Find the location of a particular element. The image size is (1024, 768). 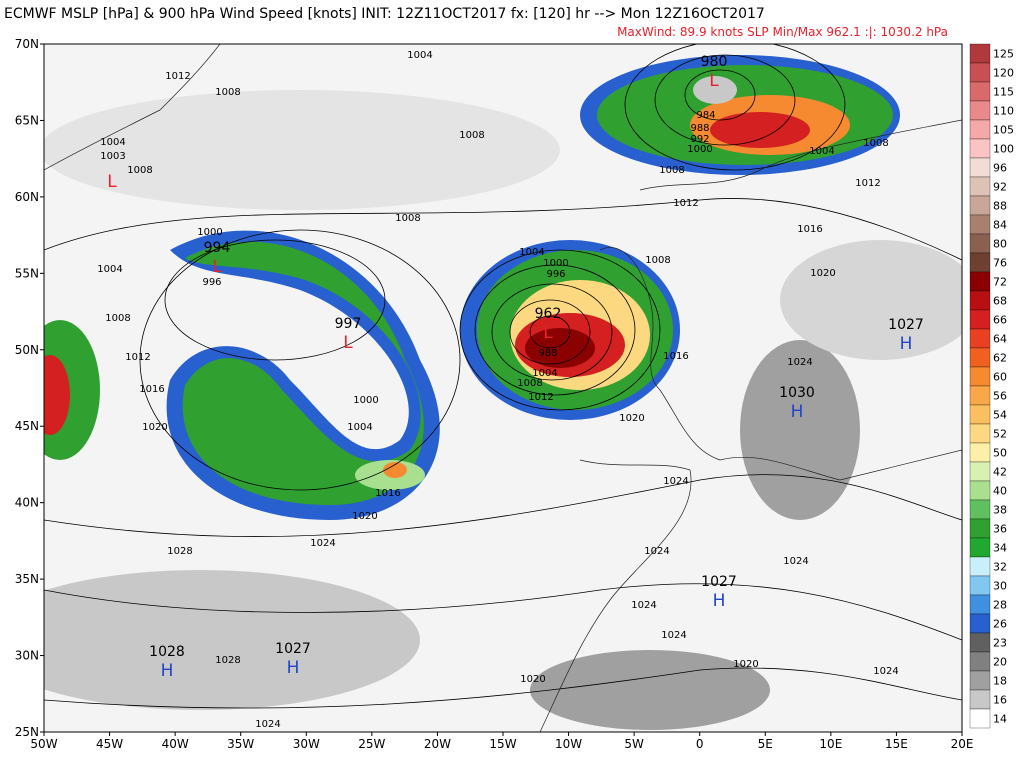

center-value: 962 is located at coordinates (548, 314).